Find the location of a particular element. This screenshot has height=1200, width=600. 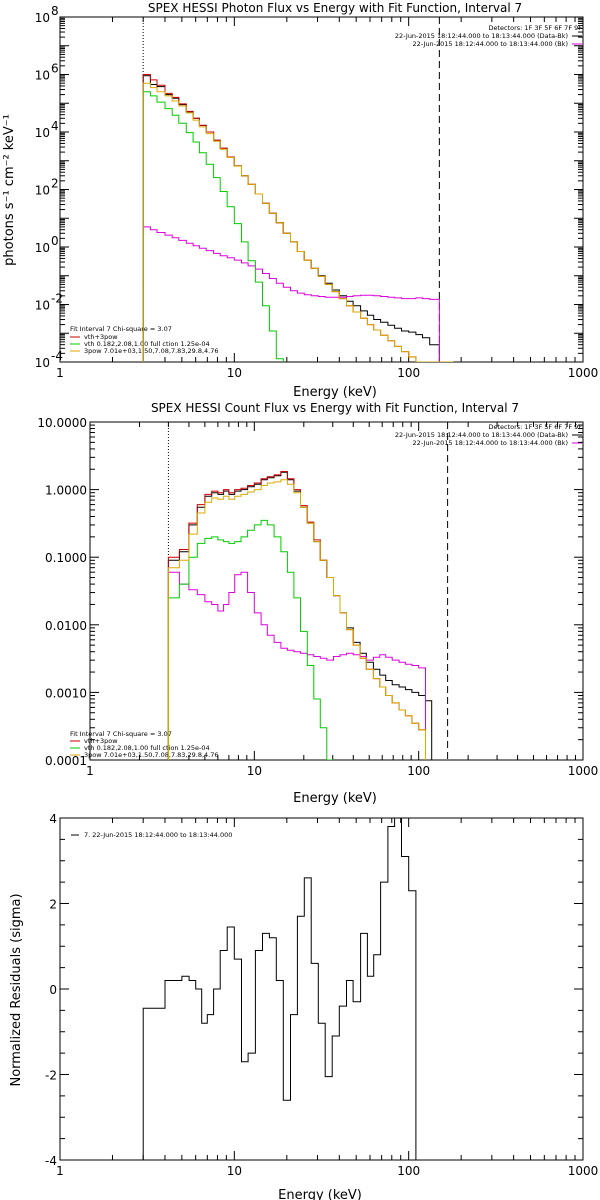

y-tick-label: 1.0000 is located at coordinates (66, 491).